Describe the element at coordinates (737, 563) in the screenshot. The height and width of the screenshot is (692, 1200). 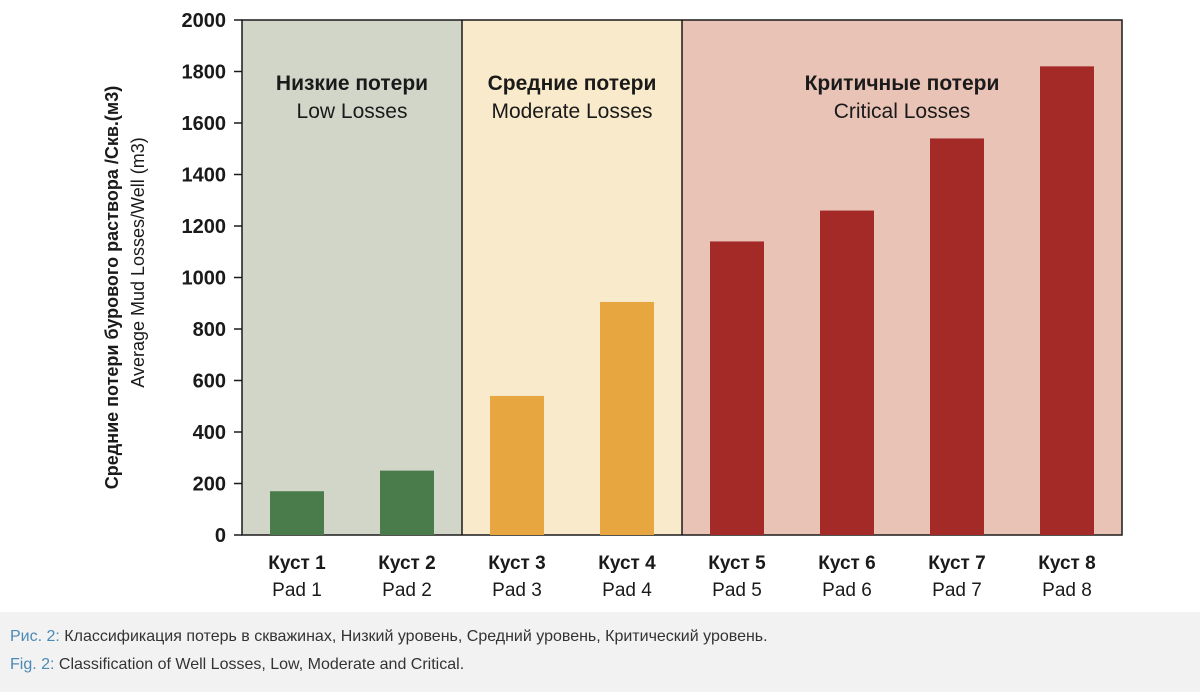
I see `x-label-ru-5: Куст 5` at that location.